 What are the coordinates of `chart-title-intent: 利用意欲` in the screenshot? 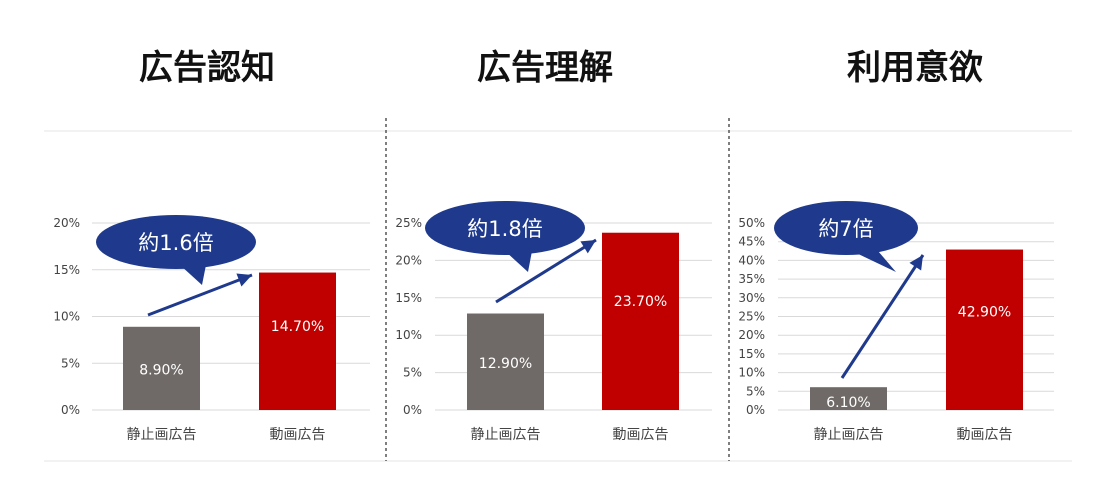 It's located at (915, 68).